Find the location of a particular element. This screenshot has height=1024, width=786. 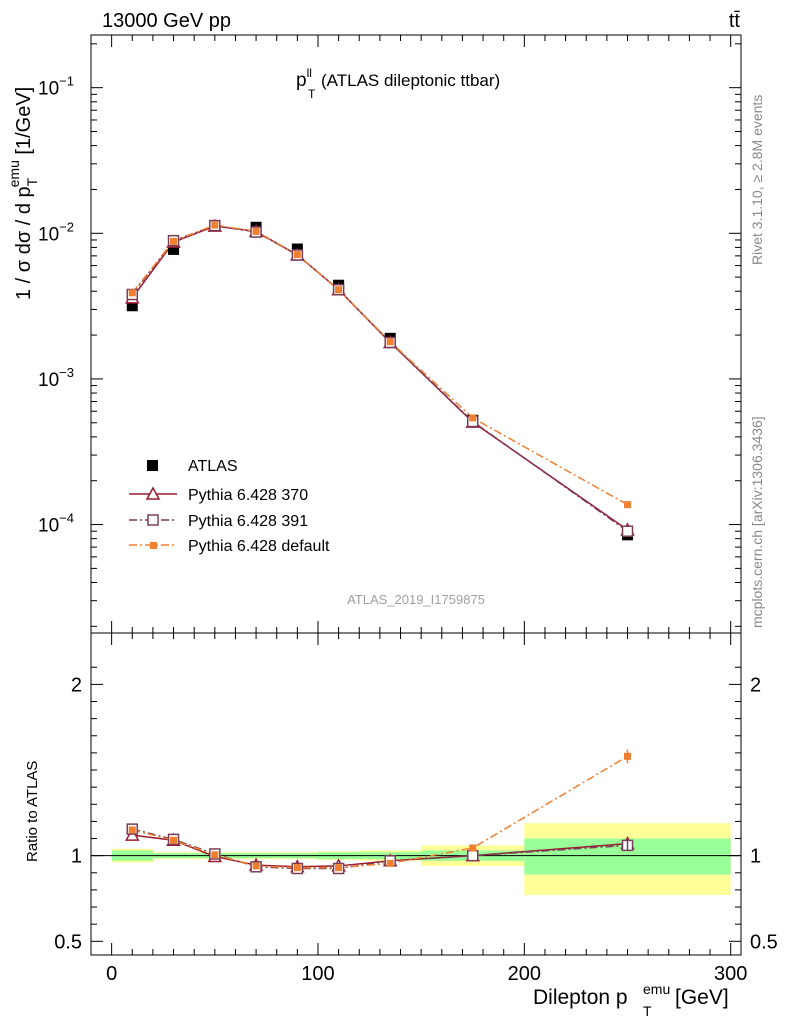

ratio-y-tick-label: 2 is located at coordinates (76, 685).